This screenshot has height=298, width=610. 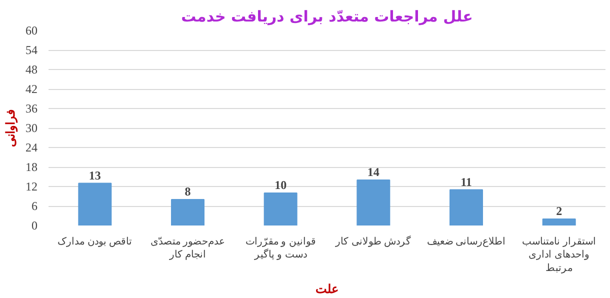 I want to click on y-tick-label: 6, so click(x=35, y=206).